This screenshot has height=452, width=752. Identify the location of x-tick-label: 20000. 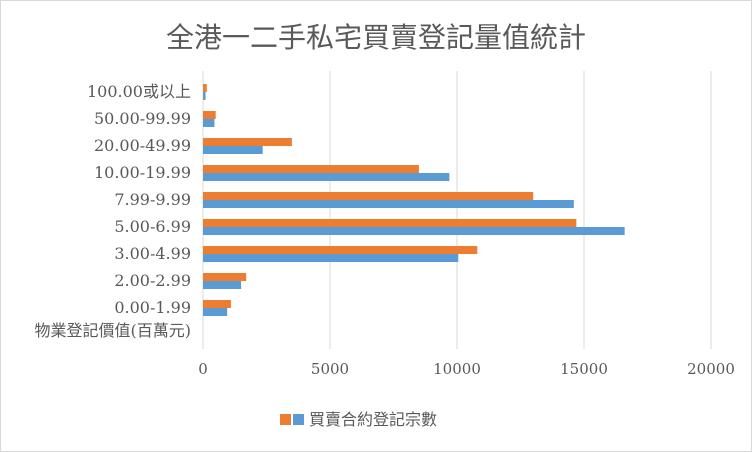
(711, 369).